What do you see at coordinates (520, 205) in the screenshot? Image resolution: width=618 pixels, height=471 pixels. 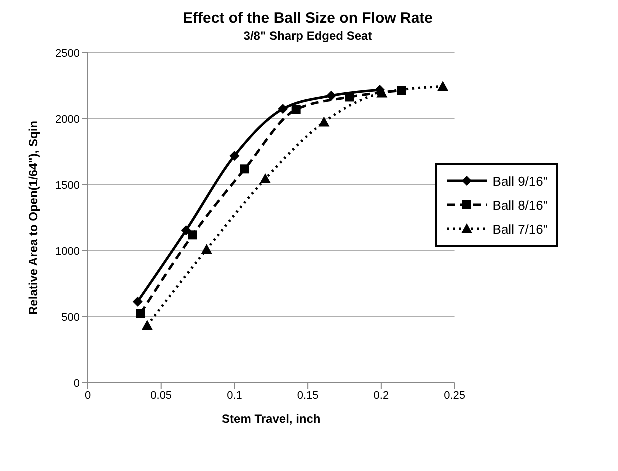 I see `legend-label: Ball 8/16"` at bounding box center [520, 205].